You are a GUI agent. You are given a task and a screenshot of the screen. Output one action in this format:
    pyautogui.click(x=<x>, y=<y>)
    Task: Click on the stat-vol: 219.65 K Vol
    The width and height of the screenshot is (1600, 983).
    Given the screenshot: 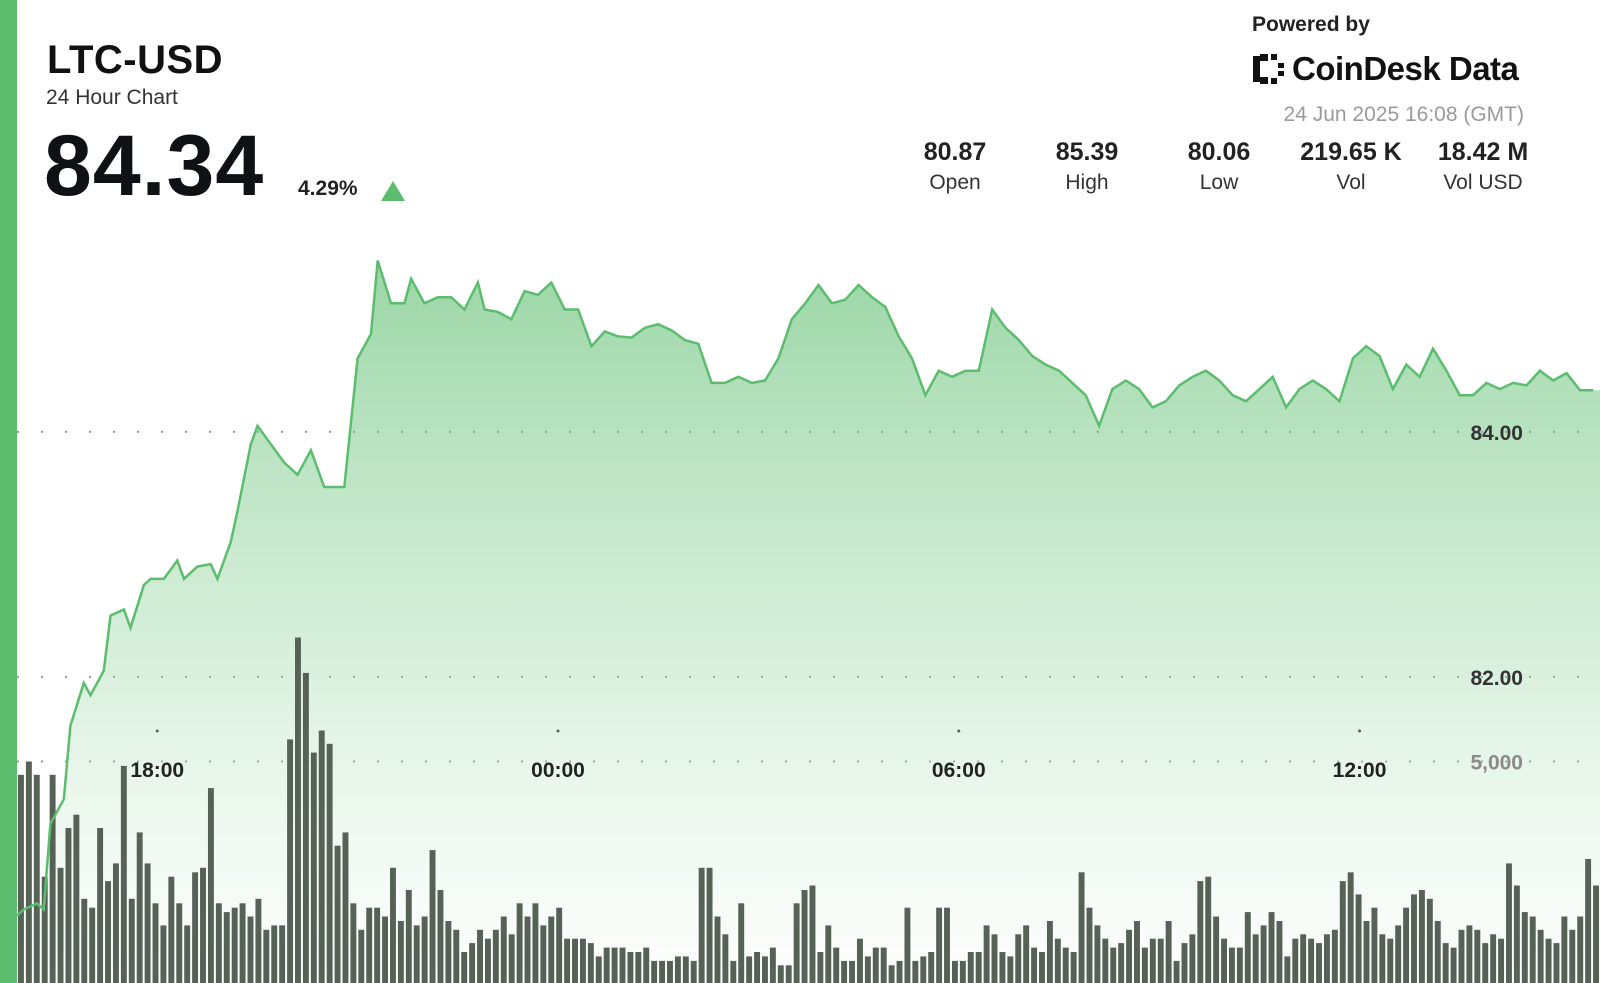 What is the action you would take?
    pyautogui.click(x=1351, y=166)
    